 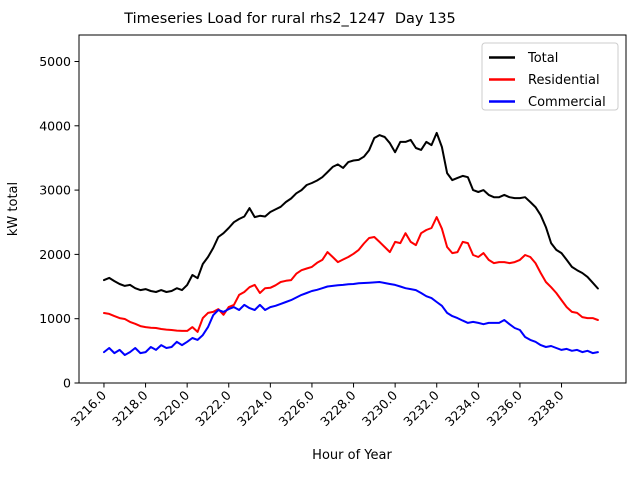 What do you see at coordinates (352, 455) in the screenshot?
I see `x-axis-label: Hour of Year` at bounding box center [352, 455].